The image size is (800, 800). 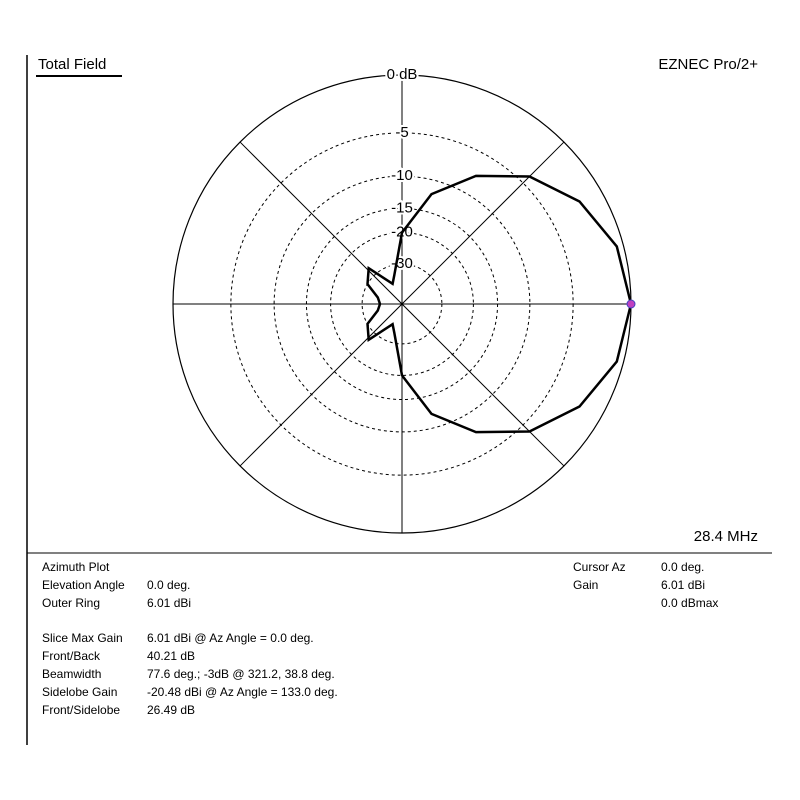 I want to click on pattern, so click(x=499, y=304).